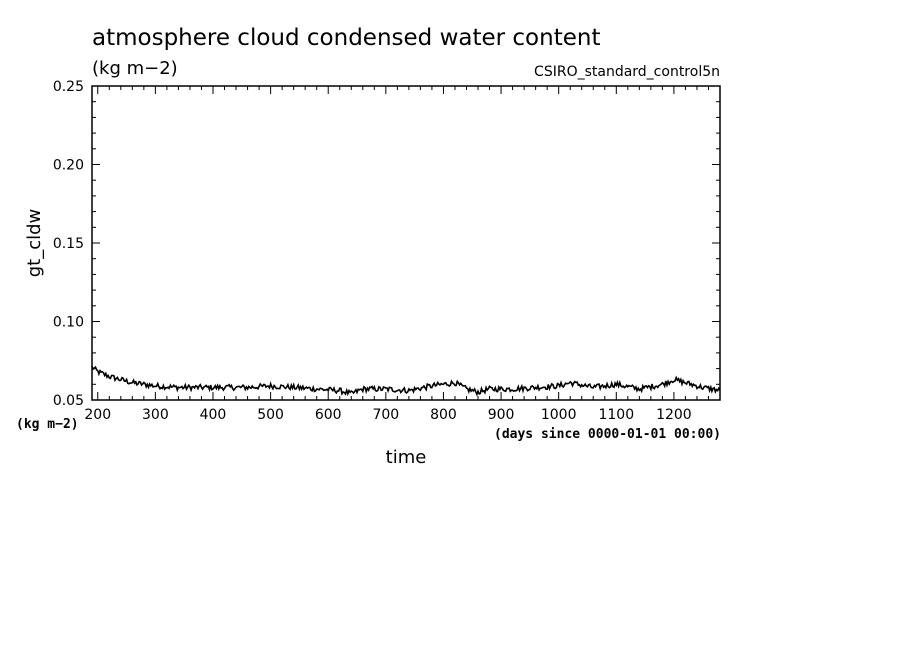  I want to click on y-tick-label: 0.15, so click(68, 244).